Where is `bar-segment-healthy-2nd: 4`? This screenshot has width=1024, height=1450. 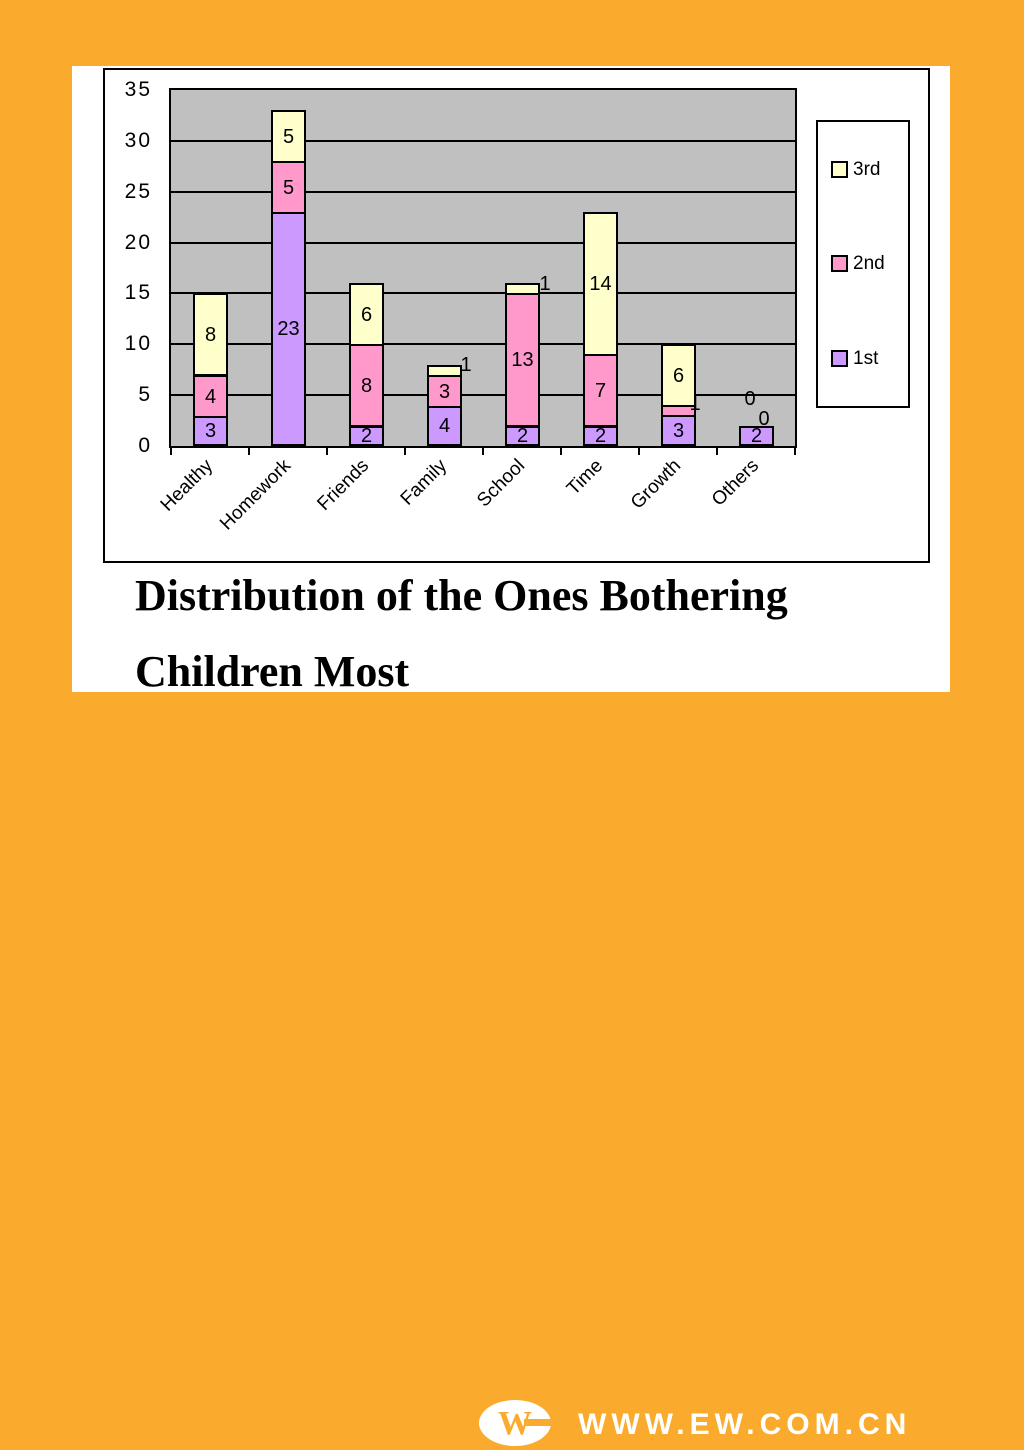 bar-segment-healthy-2nd: 4 is located at coordinates (210, 396).